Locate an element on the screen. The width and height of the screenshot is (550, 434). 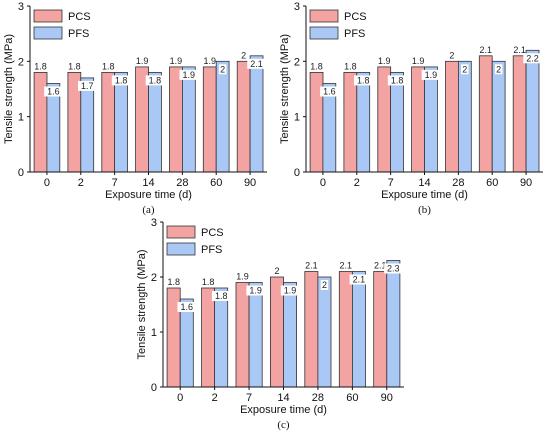
data-label-pfs-60: 2 is located at coordinates (498, 69).